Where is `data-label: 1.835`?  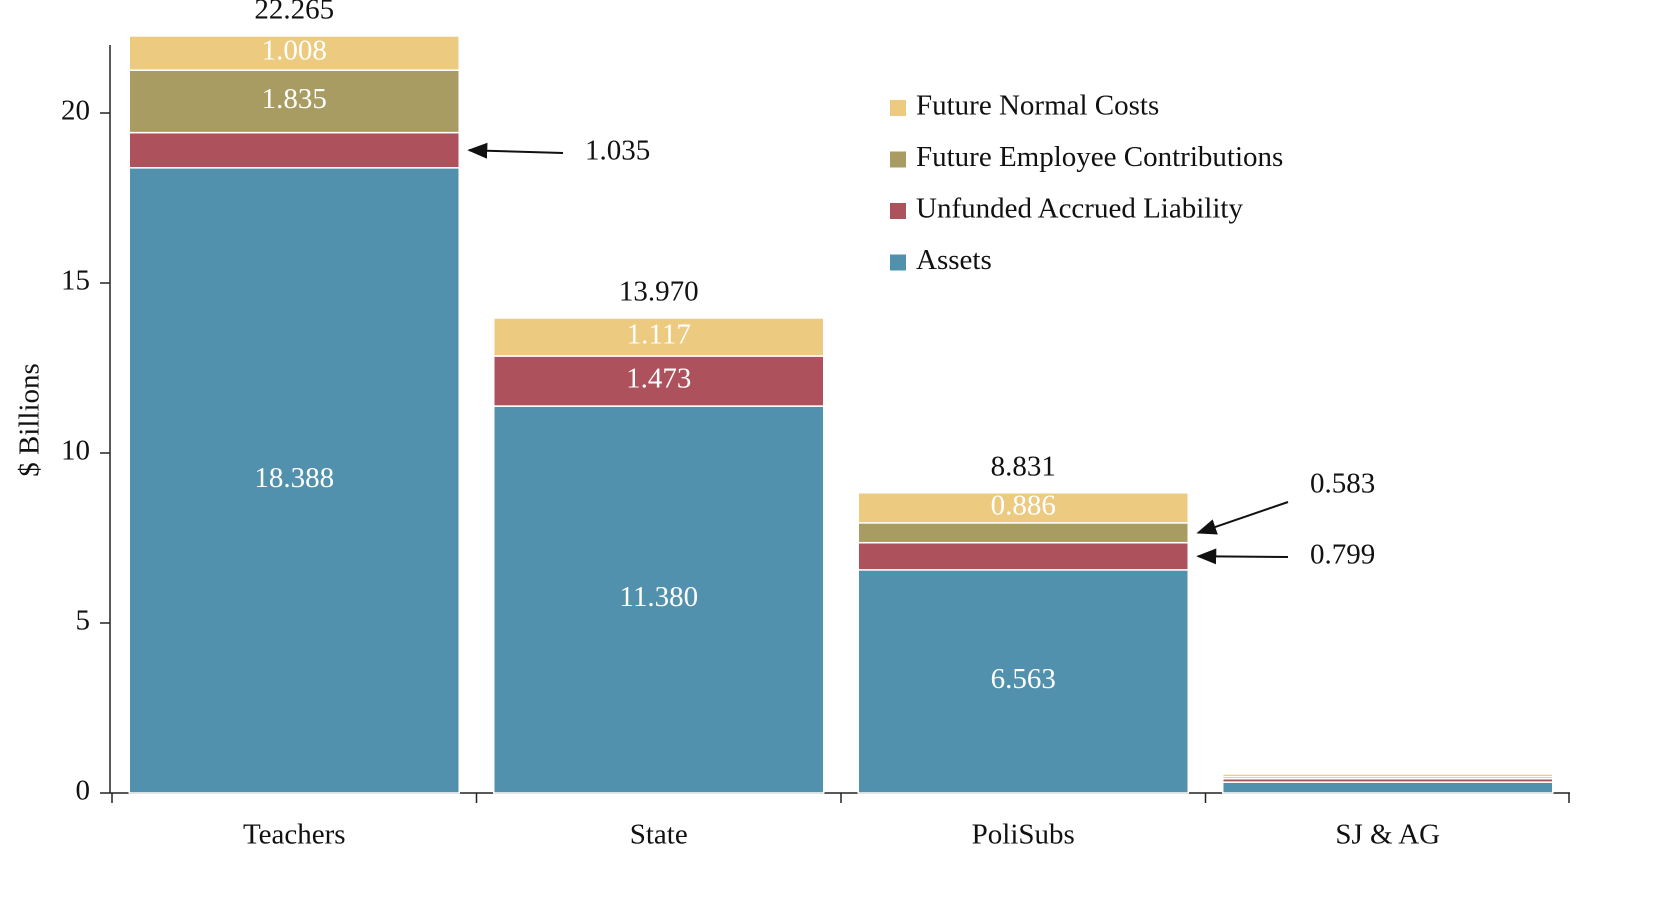 data-label: 1.835 is located at coordinates (294, 99).